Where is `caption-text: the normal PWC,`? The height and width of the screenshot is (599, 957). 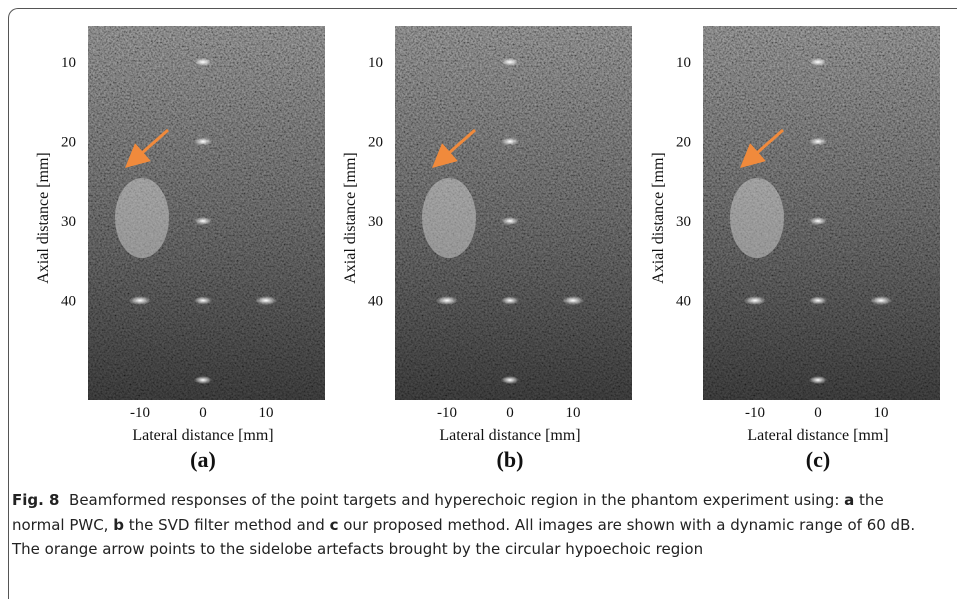 caption-text: the normal PWC, is located at coordinates (448, 512).